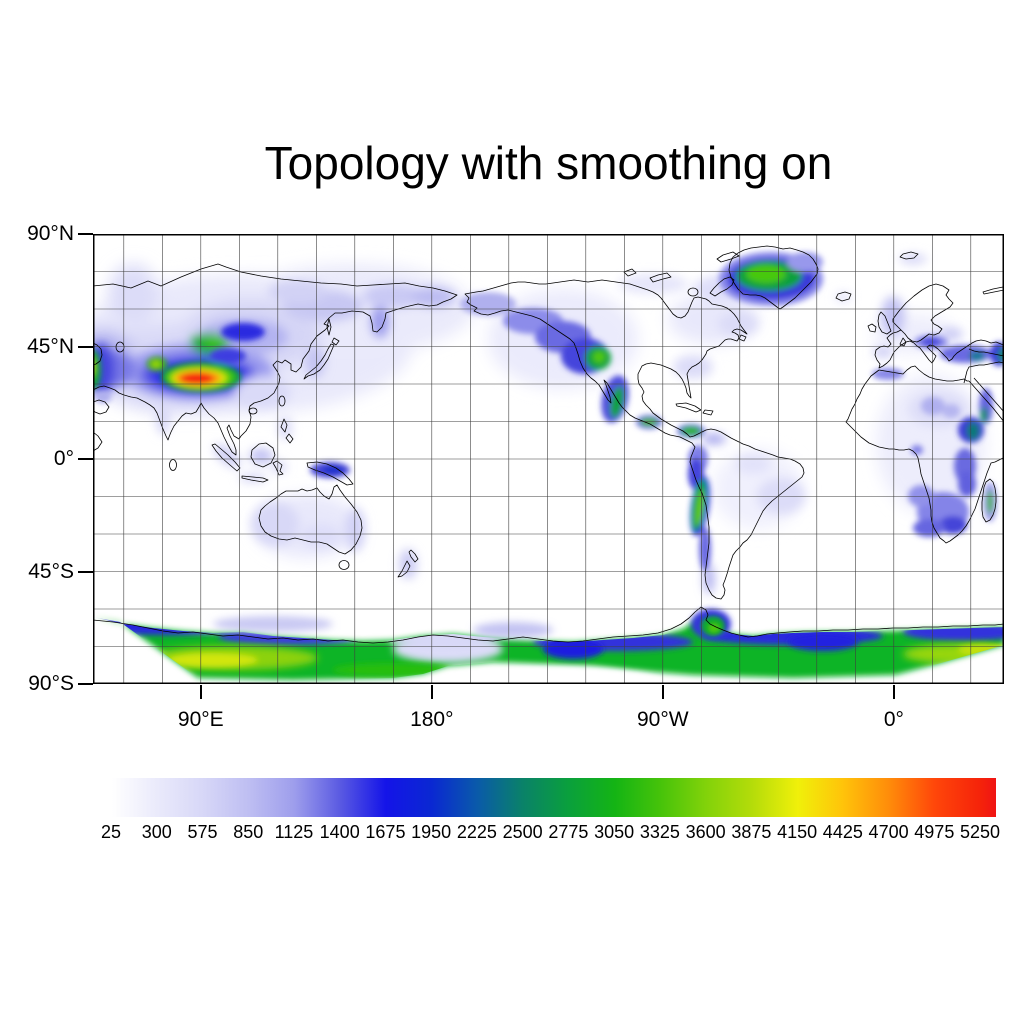 The height and width of the screenshot is (1024, 1024). I want to click on y-axis-label: 45°S, so click(51, 571).